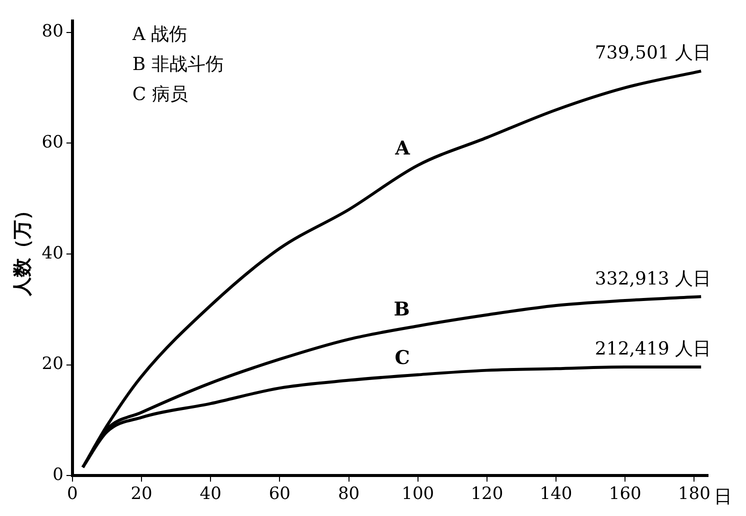 Image resolution: width=746 pixels, height=516 pixels. What do you see at coordinates (625, 494) in the screenshot?
I see `x-tick-label: 160` at bounding box center [625, 494].